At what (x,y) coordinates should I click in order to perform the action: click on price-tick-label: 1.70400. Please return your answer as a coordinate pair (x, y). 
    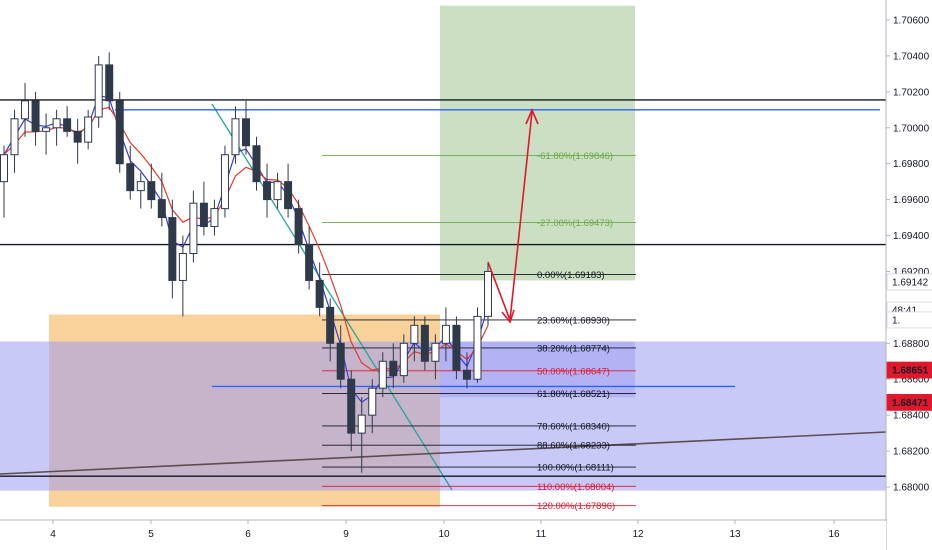
    Looking at the image, I should click on (911, 56).